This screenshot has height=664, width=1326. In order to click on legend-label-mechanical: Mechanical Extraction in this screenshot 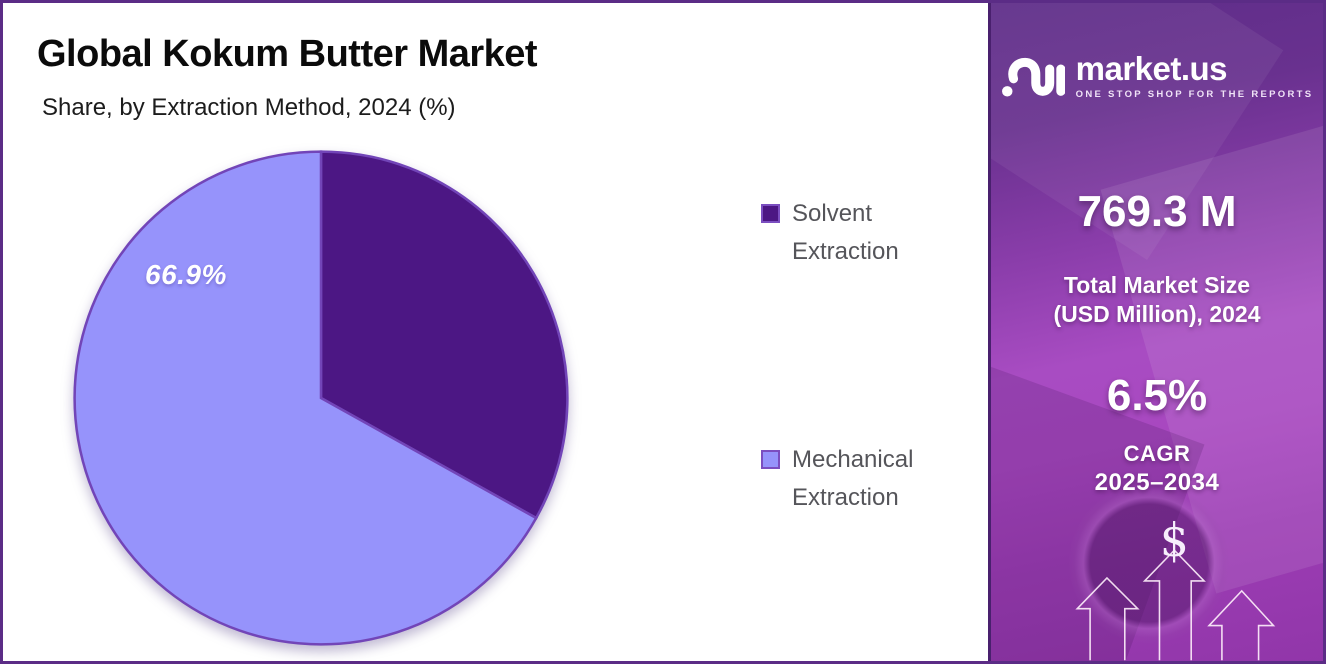, I will do `click(853, 478)`.